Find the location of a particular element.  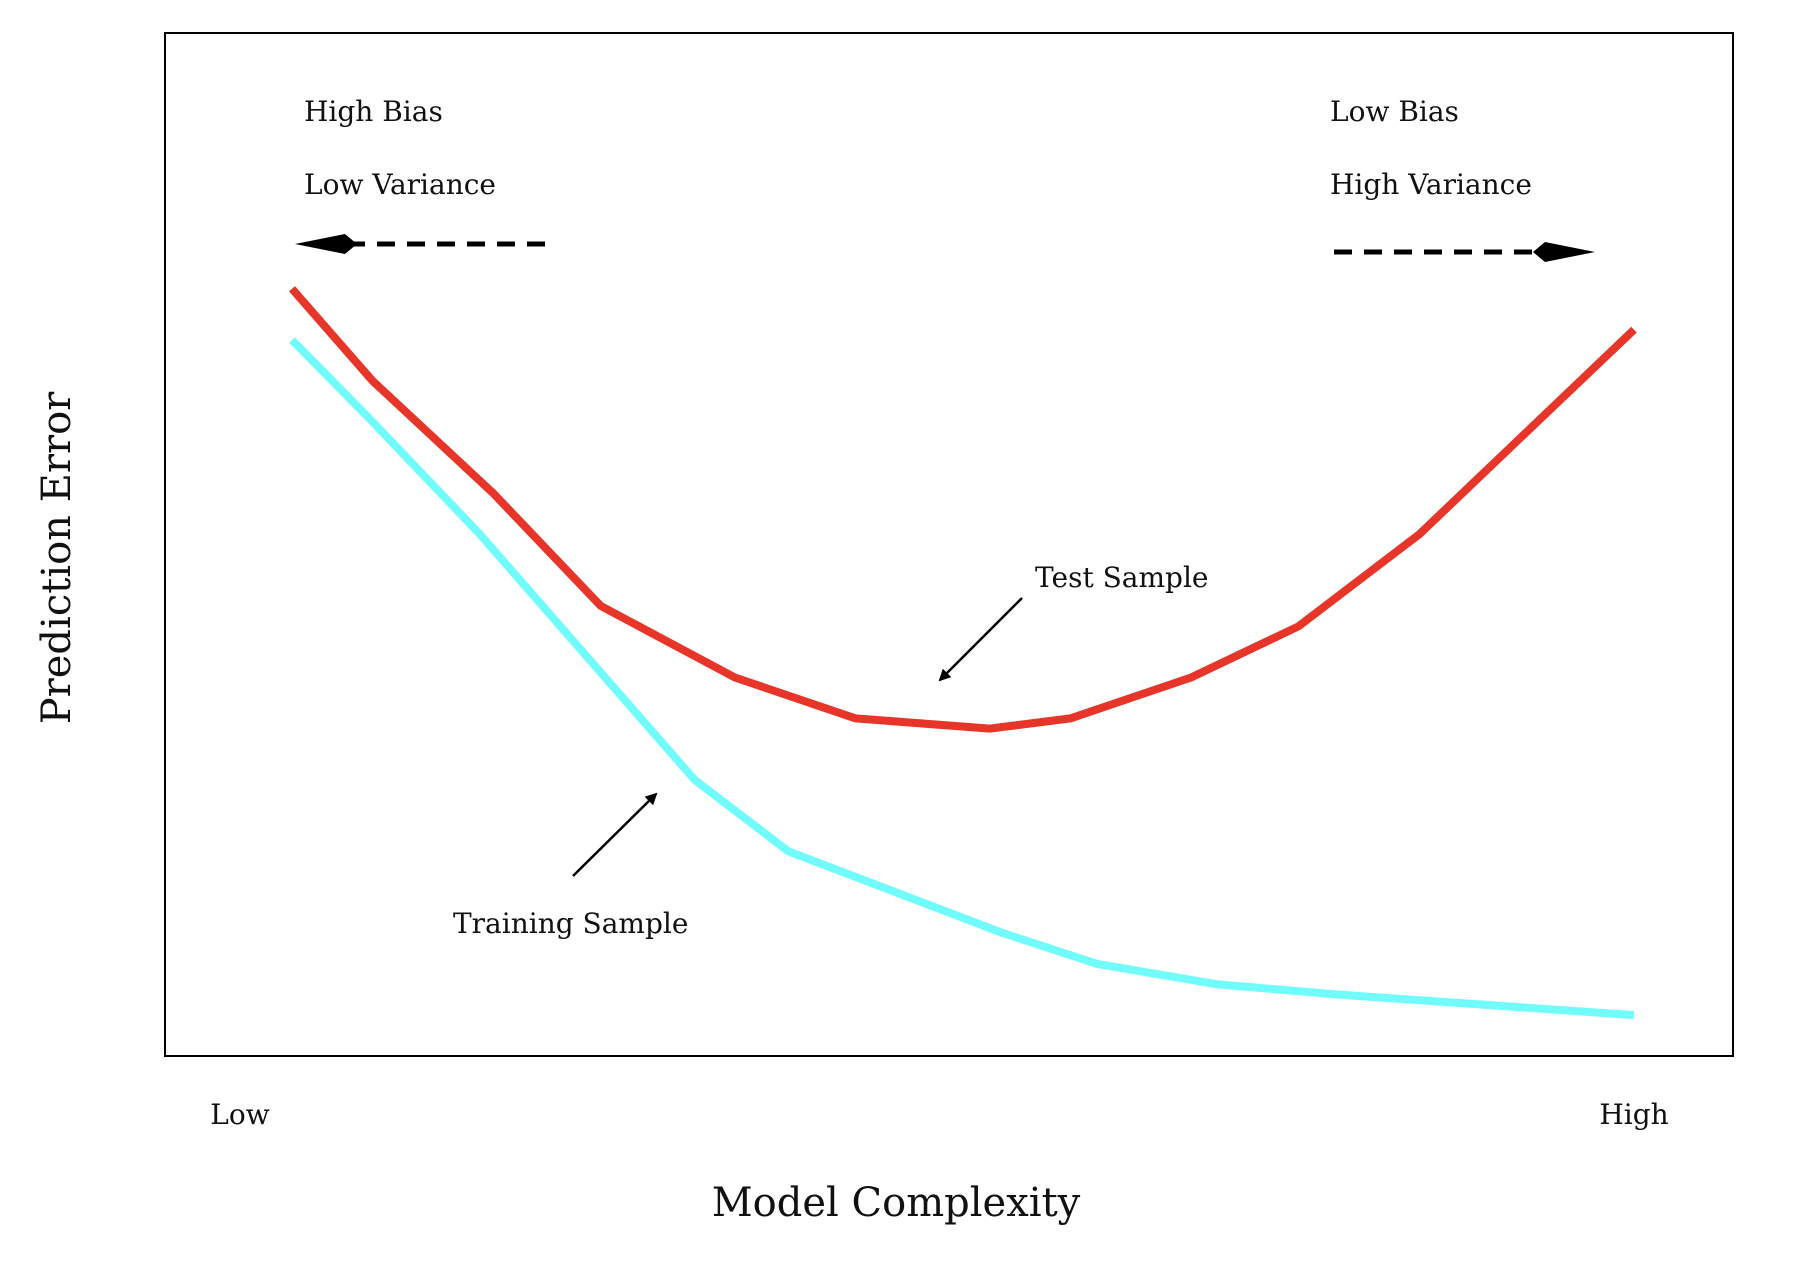

x-tick-label-low: Low is located at coordinates (239, 1114).